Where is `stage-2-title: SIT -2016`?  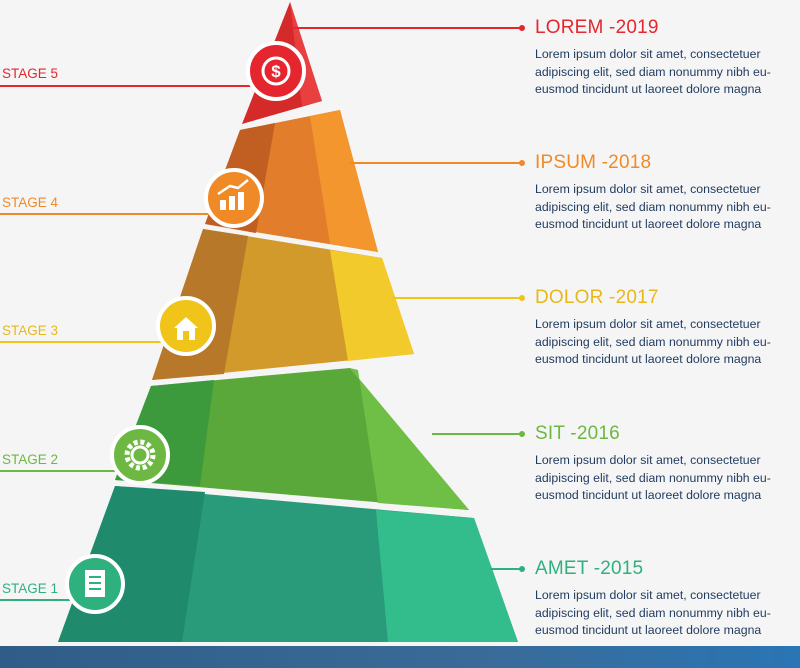 stage-2-title: SIT -2016 is located at coordinates (577, 433).